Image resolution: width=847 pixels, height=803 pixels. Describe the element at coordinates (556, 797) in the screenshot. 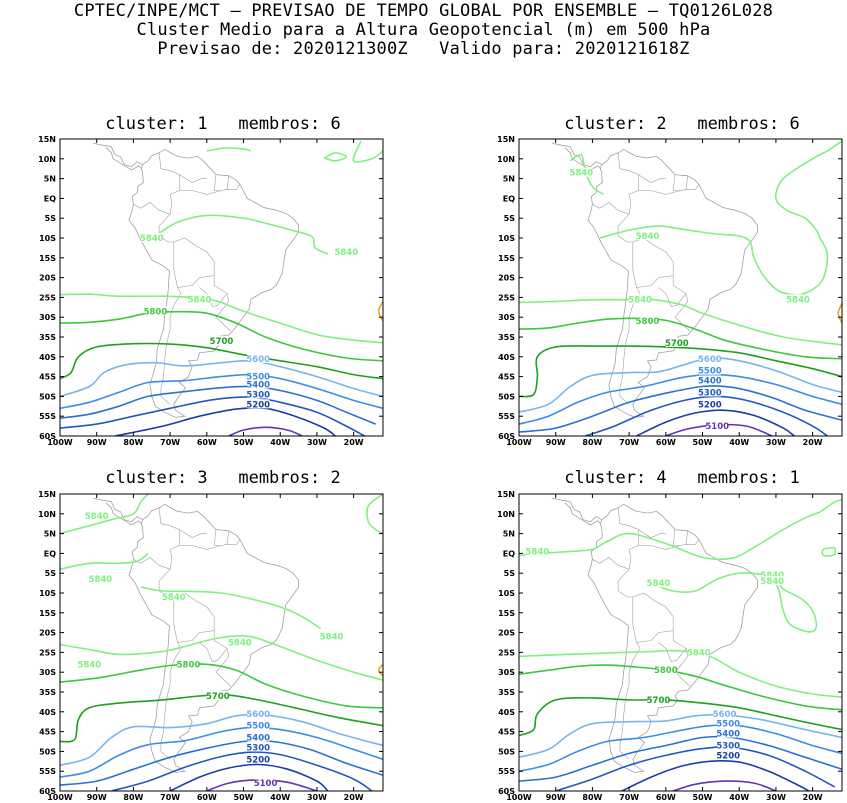

I see `lon-label: 90W` at that location.